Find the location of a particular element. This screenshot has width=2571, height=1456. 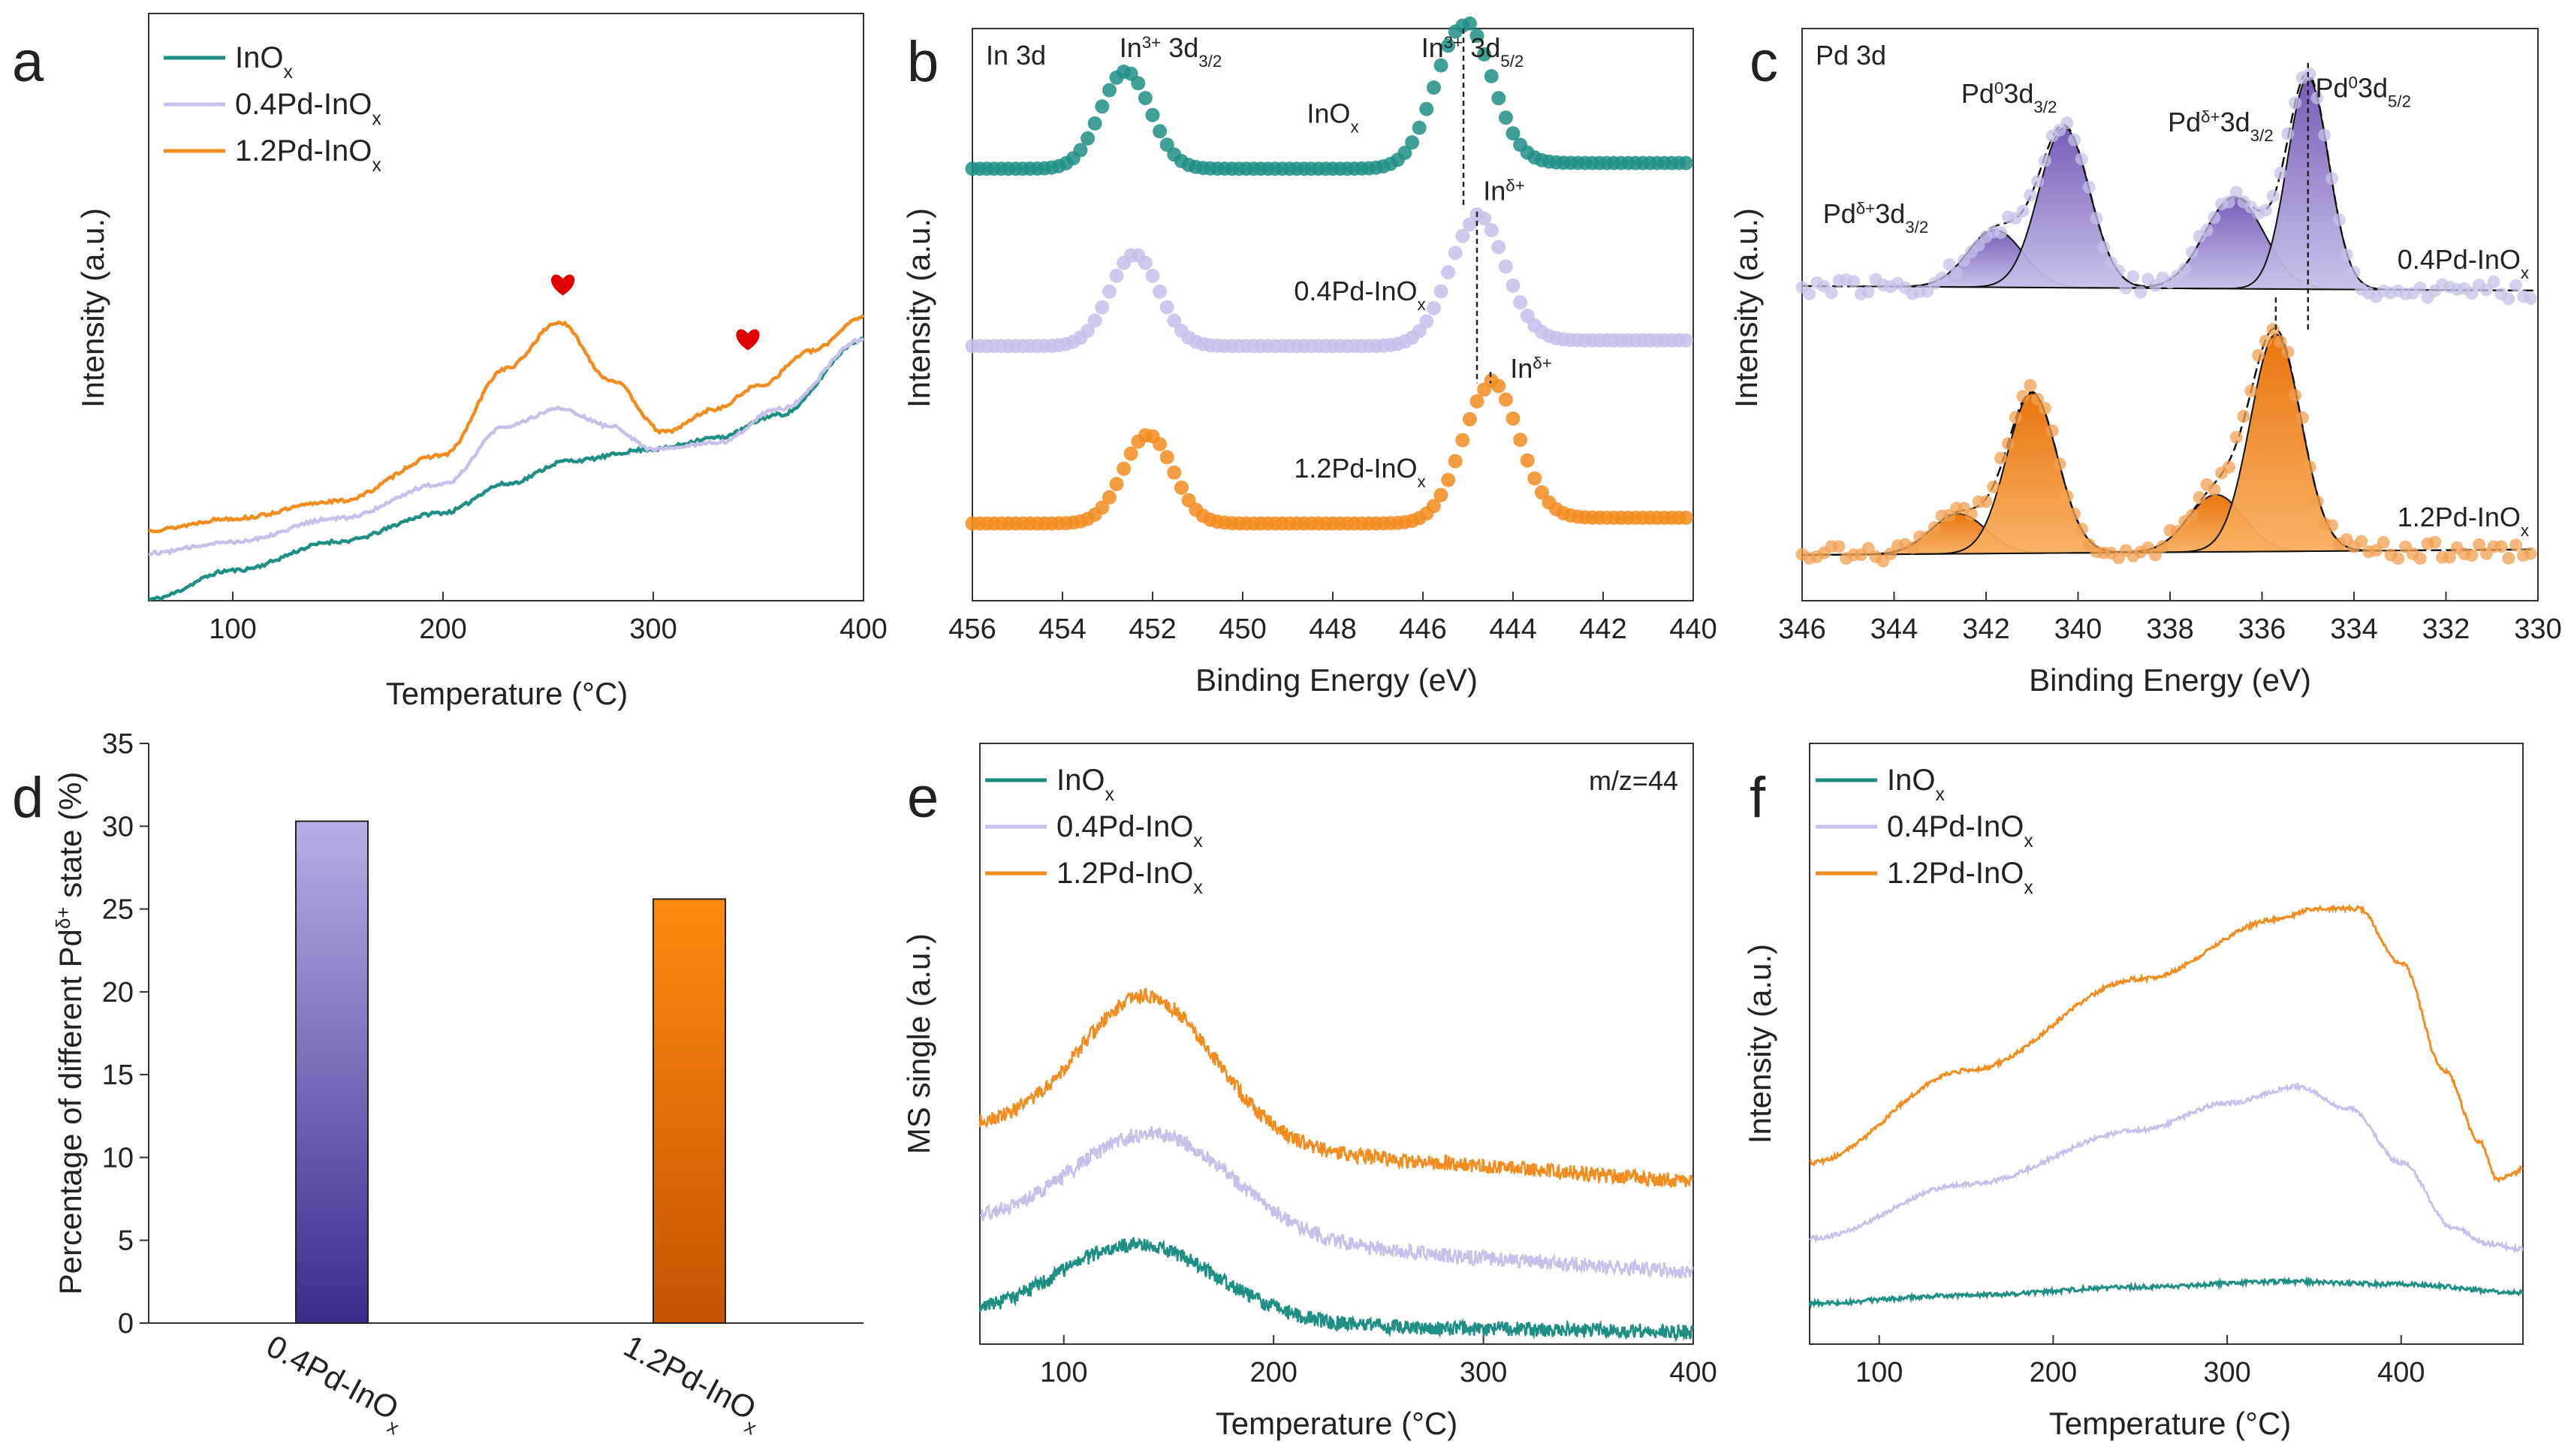

x-axis-label-b: Binding Energy (eV) is located at coordinates (1336, 680).